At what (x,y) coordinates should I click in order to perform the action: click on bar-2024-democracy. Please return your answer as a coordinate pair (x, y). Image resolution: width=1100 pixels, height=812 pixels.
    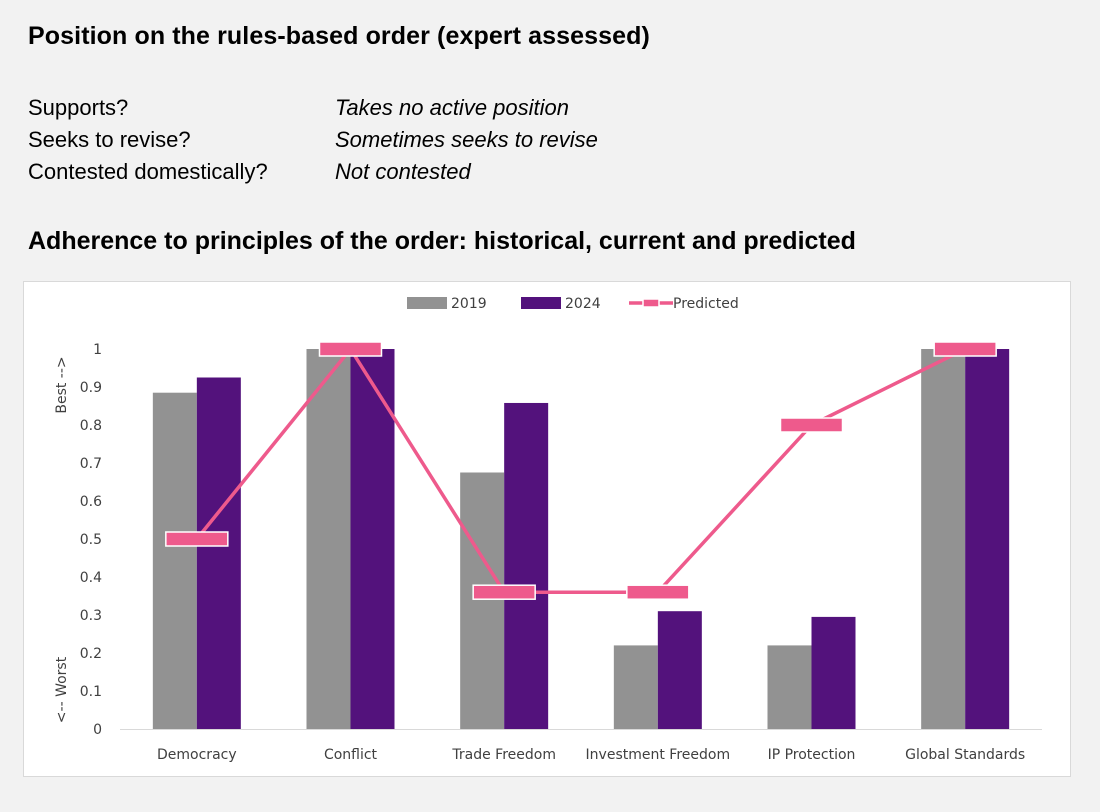
    Looking at the image, I should click on (218, 553).